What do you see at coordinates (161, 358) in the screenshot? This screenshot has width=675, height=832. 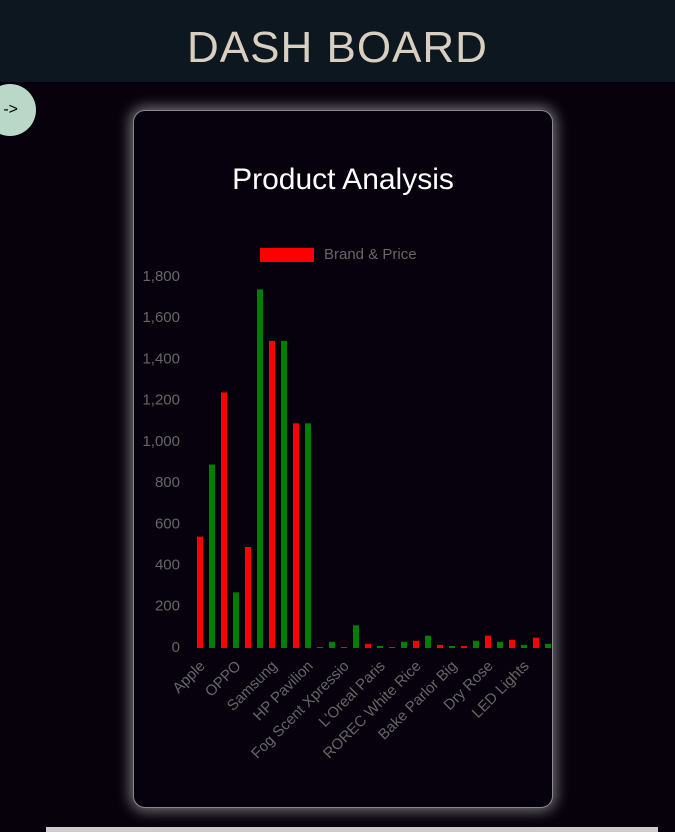 I see `y-tick-label: 1,400` at bounding box center [161, 358].